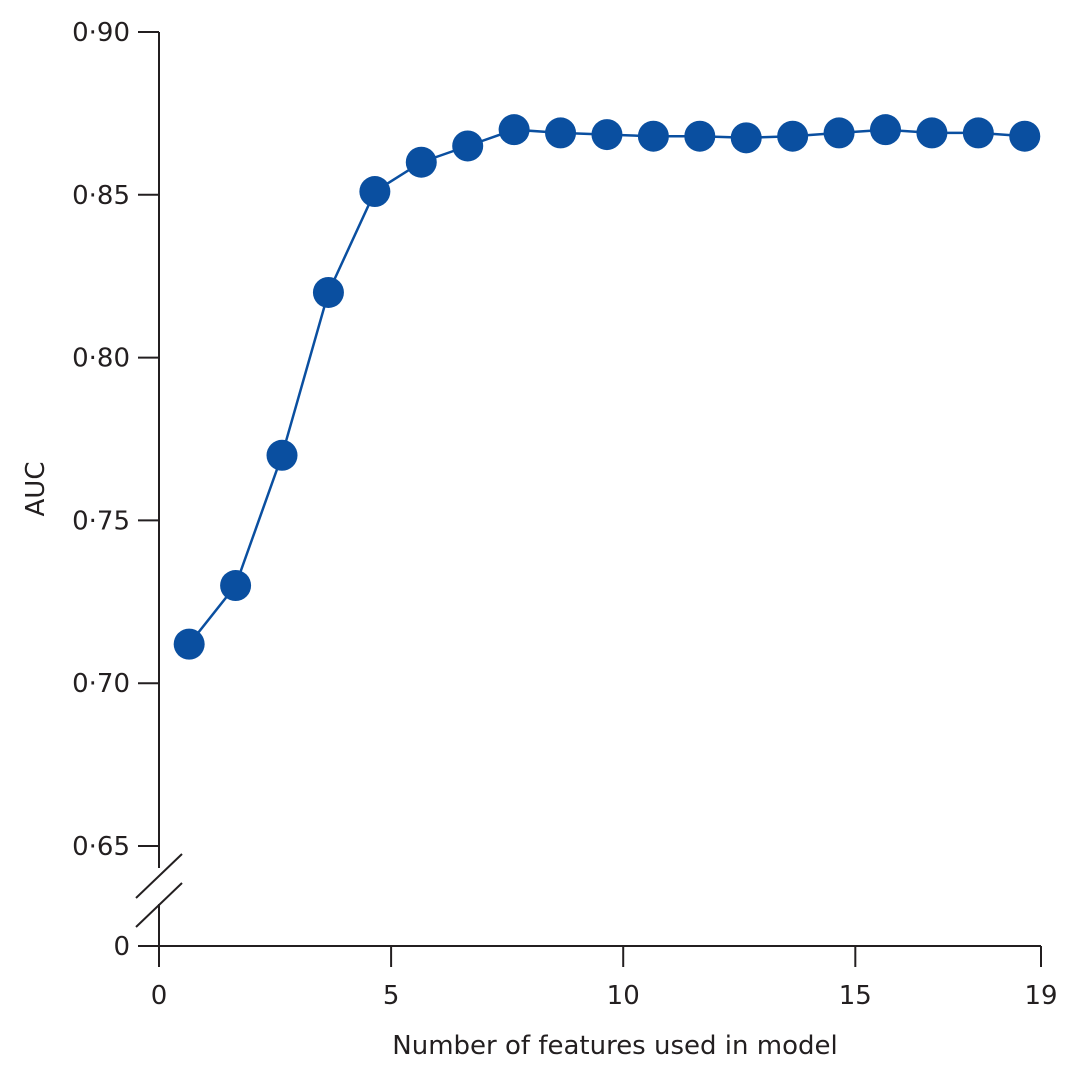 This screenshot has width=1078, height=1080. Describe the element at coordinates (159, 876) in the screenshot. I see `y-axis-break-mark-upper` at that location.